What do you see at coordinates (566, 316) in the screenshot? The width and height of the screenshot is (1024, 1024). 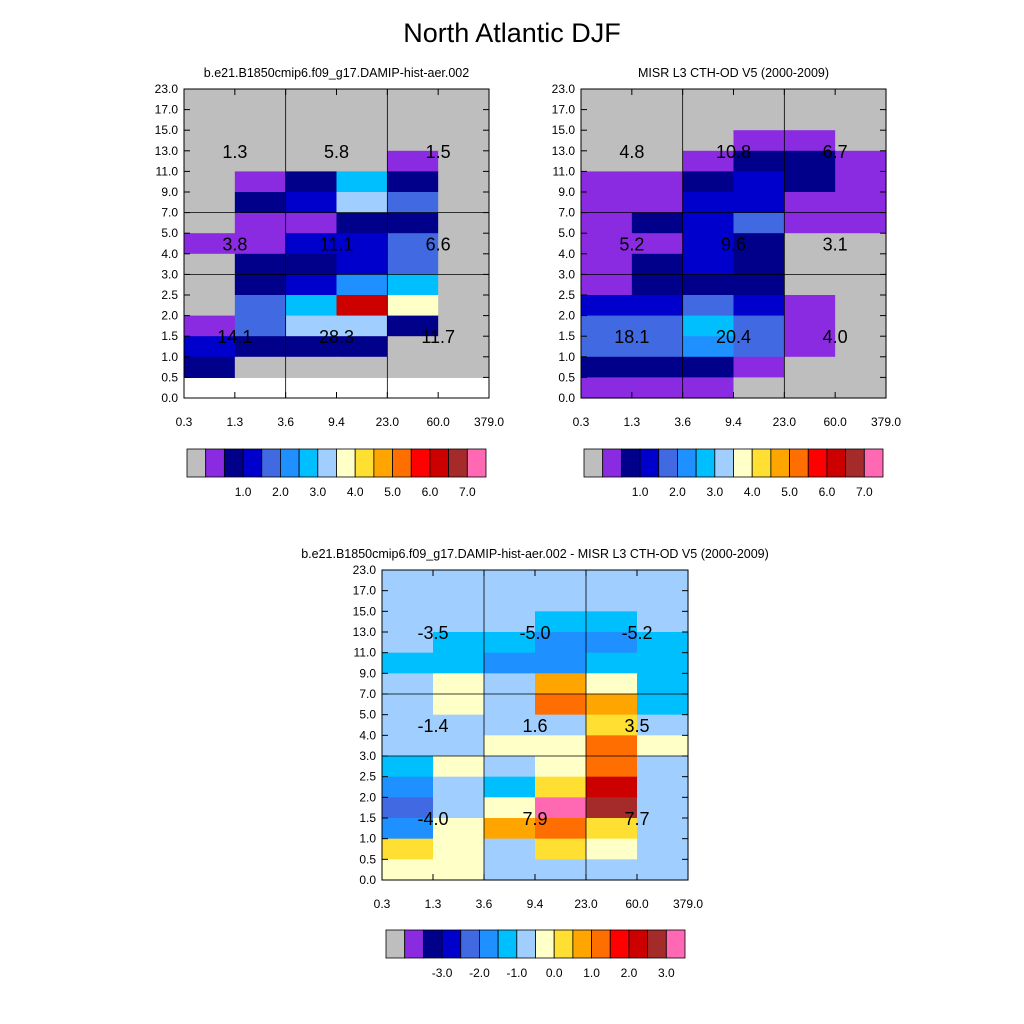 I see `y-tick-label: 2.0` at bounding box center [566, 316].